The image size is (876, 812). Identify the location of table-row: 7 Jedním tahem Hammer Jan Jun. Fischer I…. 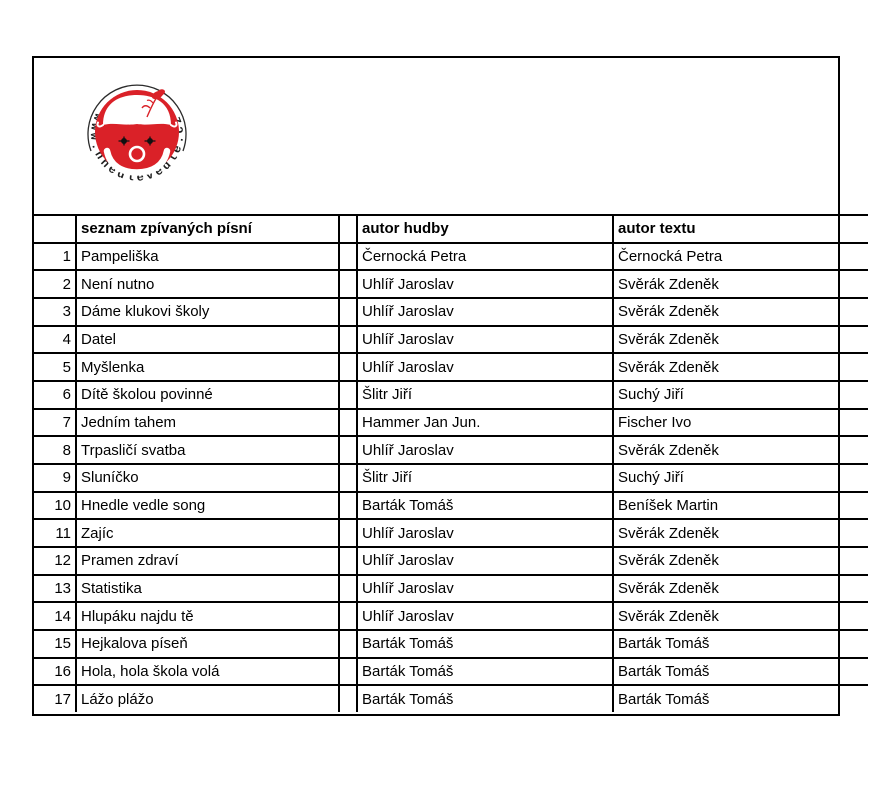
(451, 422).